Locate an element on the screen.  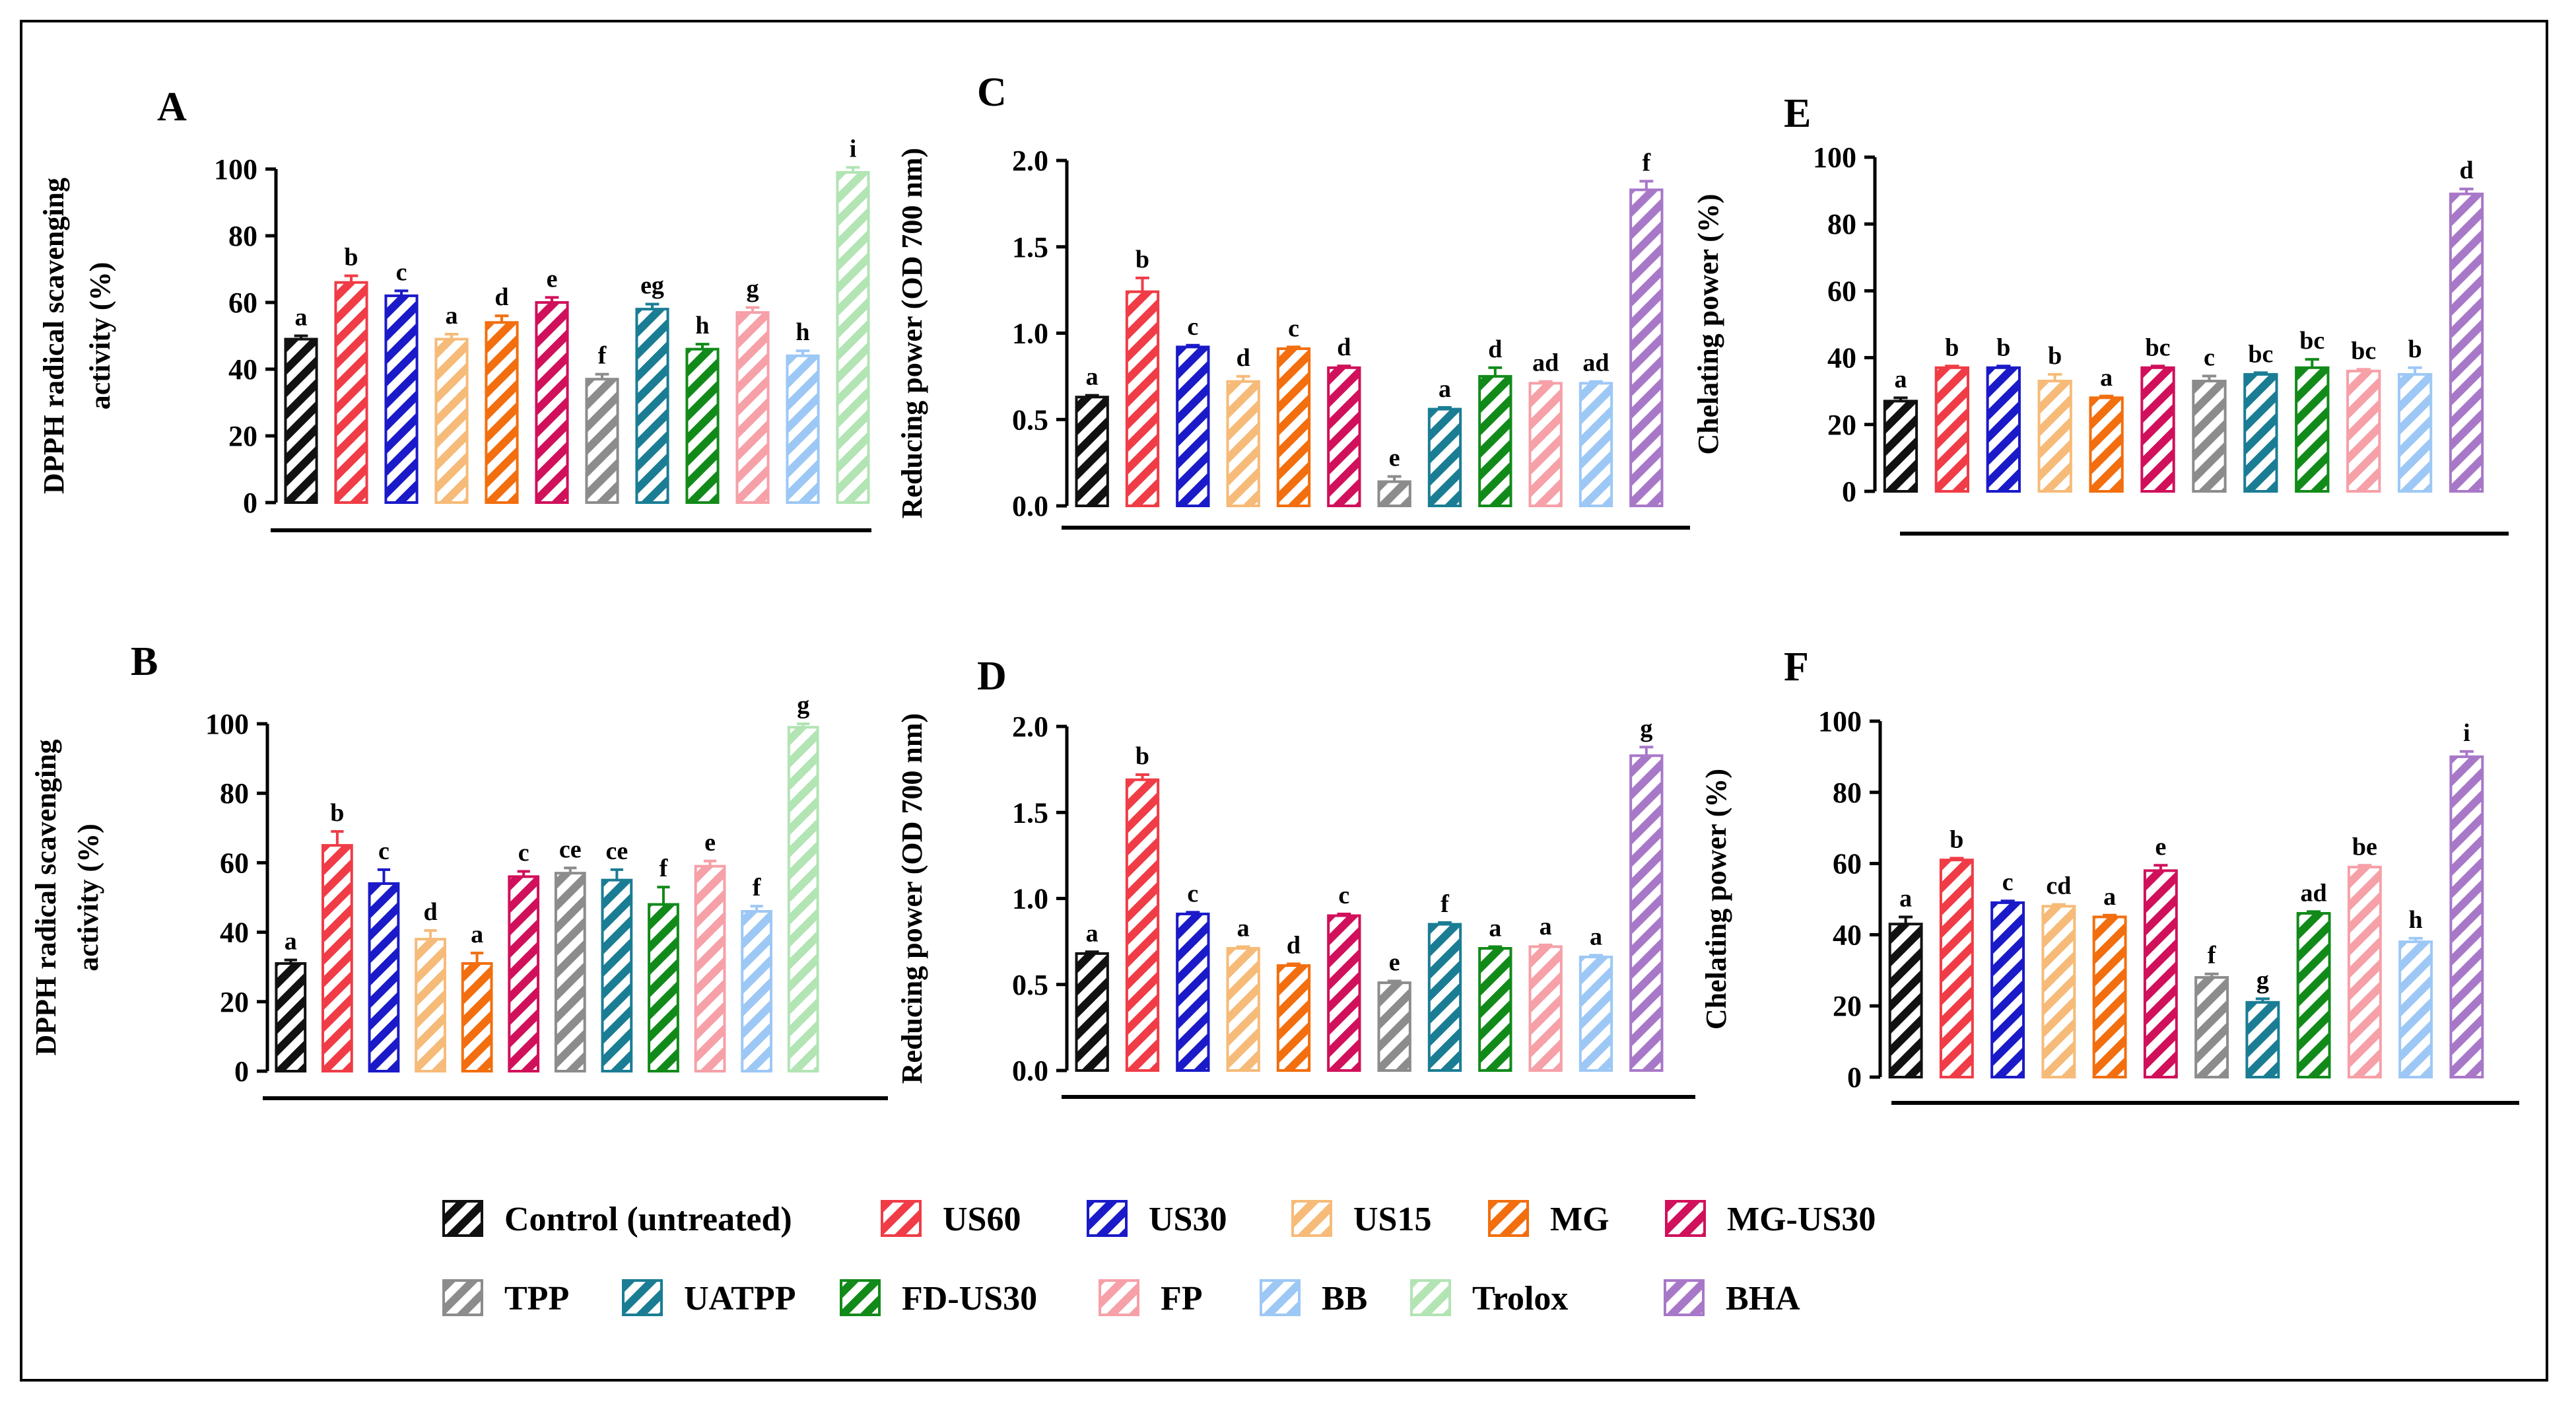
legend-label: FP is located at coordinates (1182, 1298).